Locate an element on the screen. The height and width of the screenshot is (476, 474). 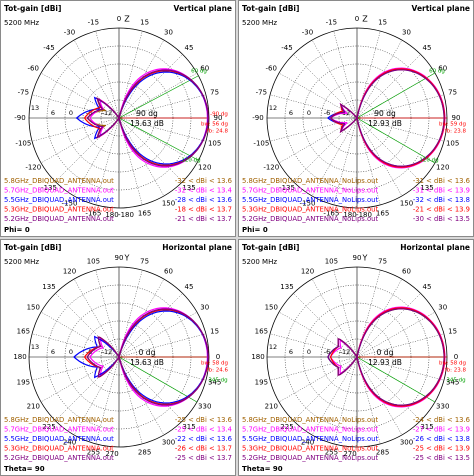
max-direction-label: 0 dg is located at coordinates (385, 352).